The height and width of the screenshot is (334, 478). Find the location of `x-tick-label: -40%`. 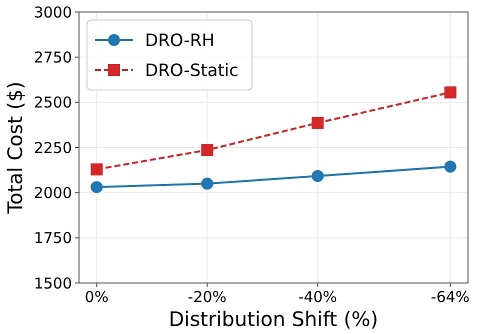

x-tick-label: -40% is located at coordinates (318, 297).